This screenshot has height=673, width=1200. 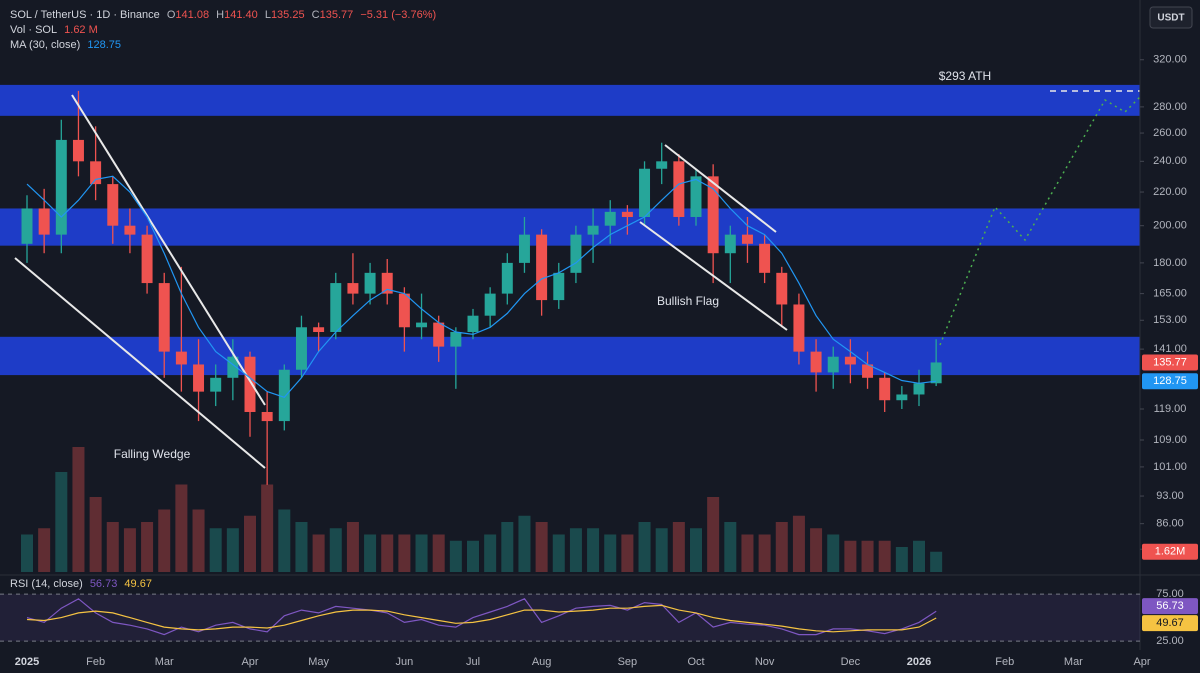 I want to click on rsi-tick-label: 25.00, so click(x=1170, y=641).